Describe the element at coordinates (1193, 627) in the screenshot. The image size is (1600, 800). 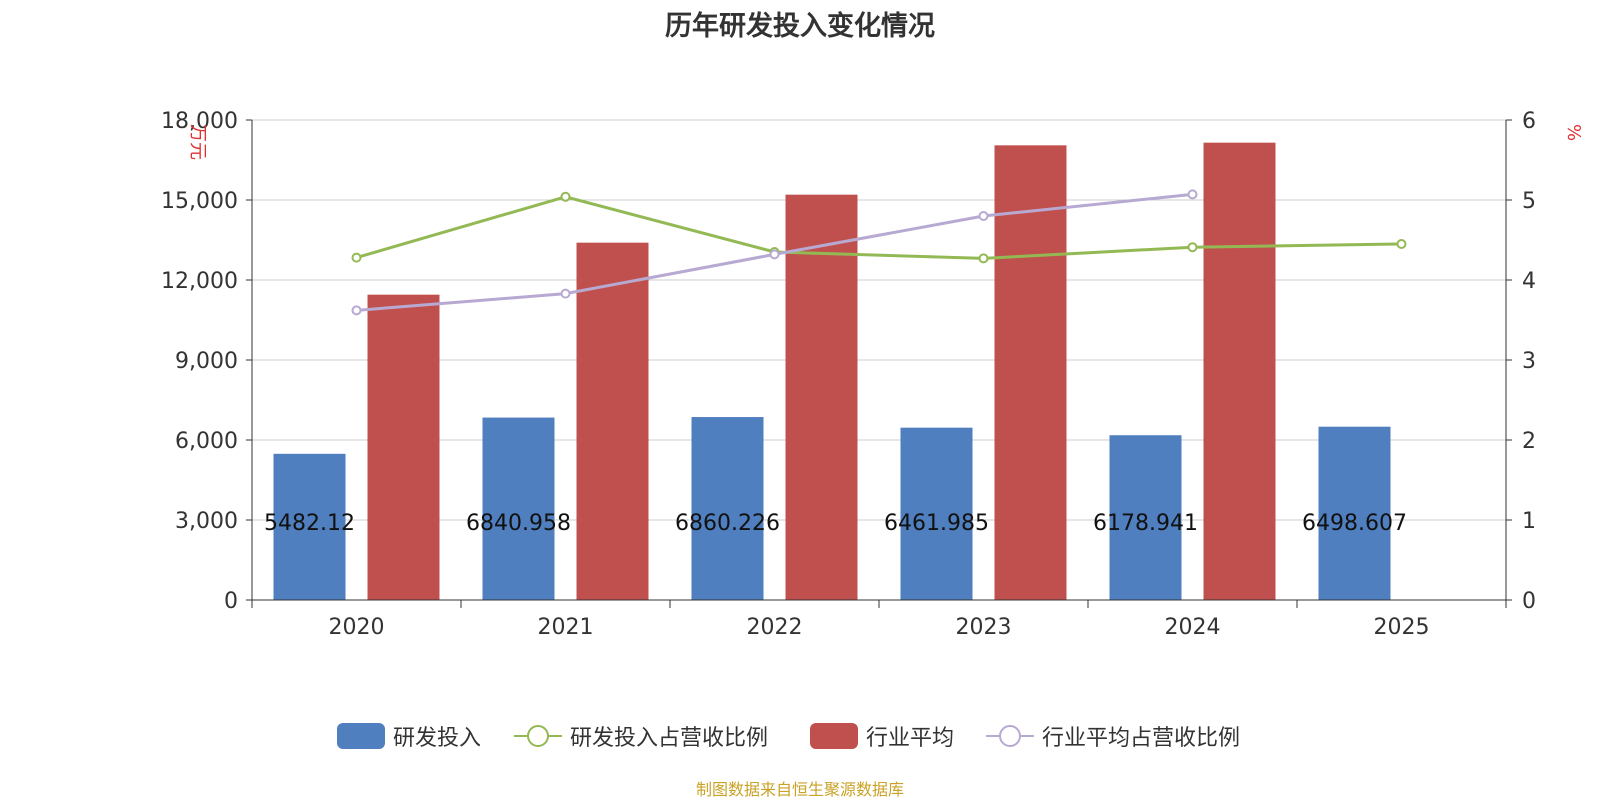
I see `x-tick-label: 2024` at that location.